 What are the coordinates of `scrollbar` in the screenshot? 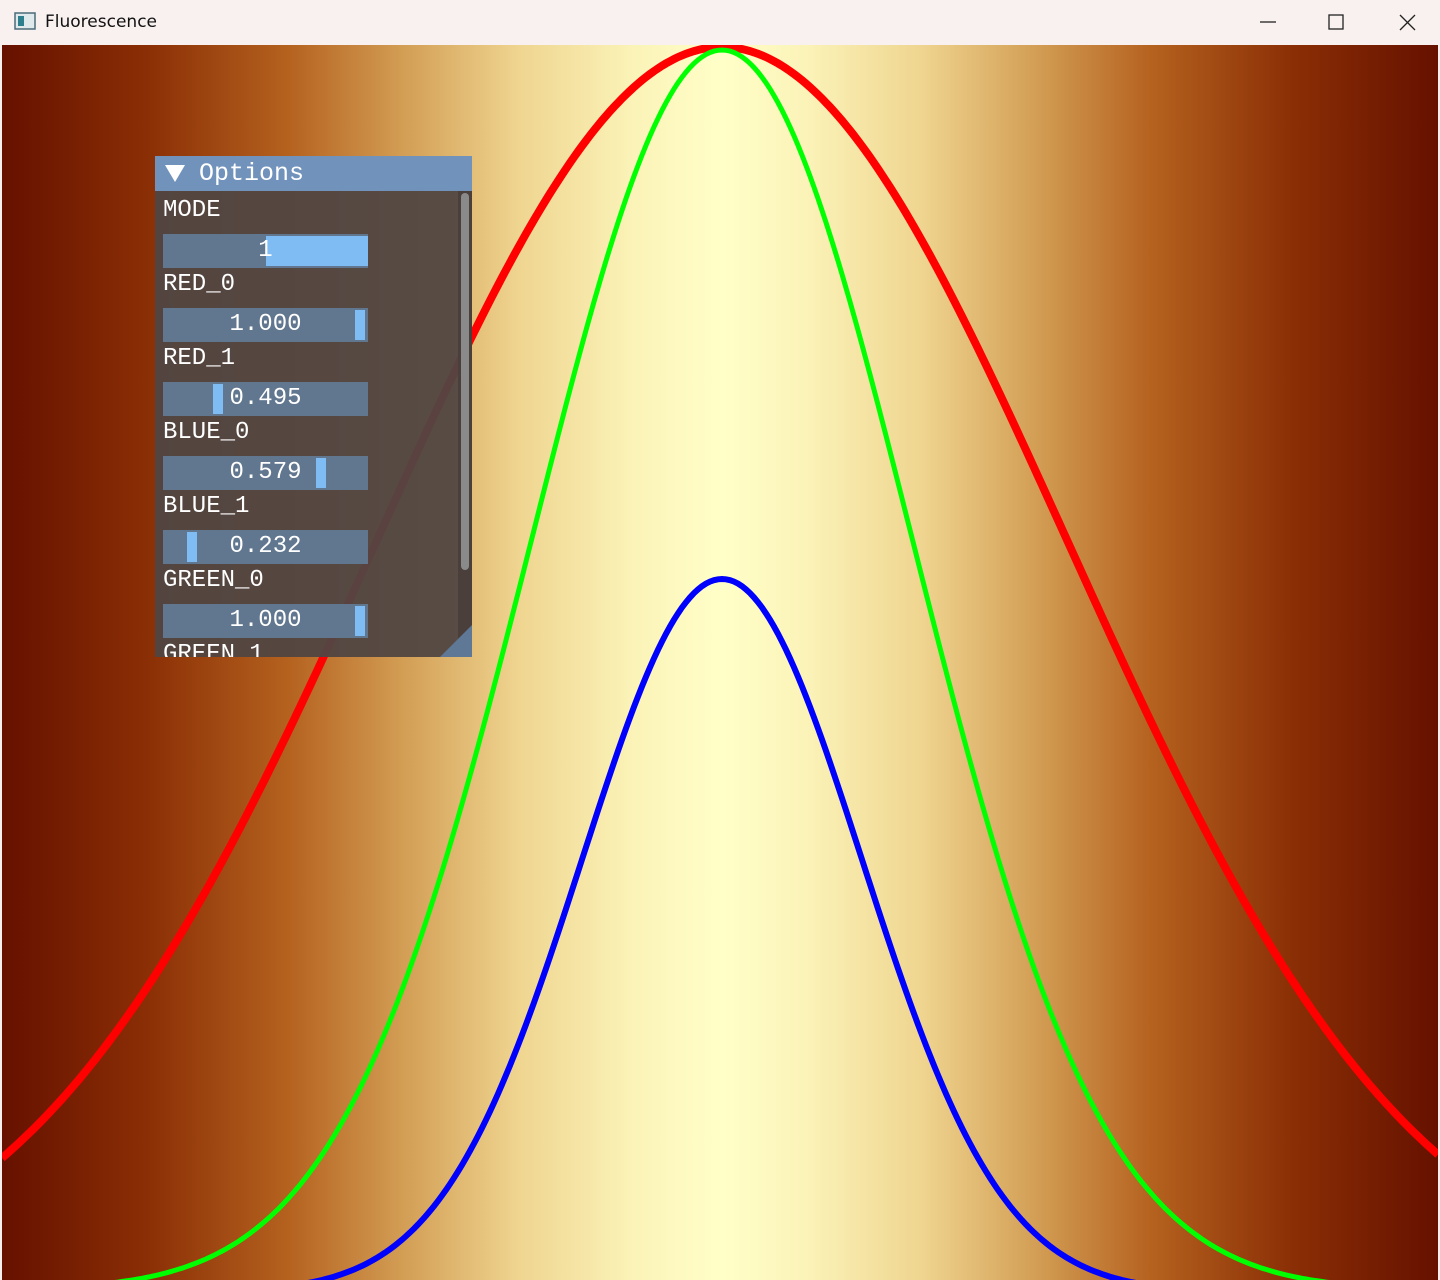 It's located at (465, 424).